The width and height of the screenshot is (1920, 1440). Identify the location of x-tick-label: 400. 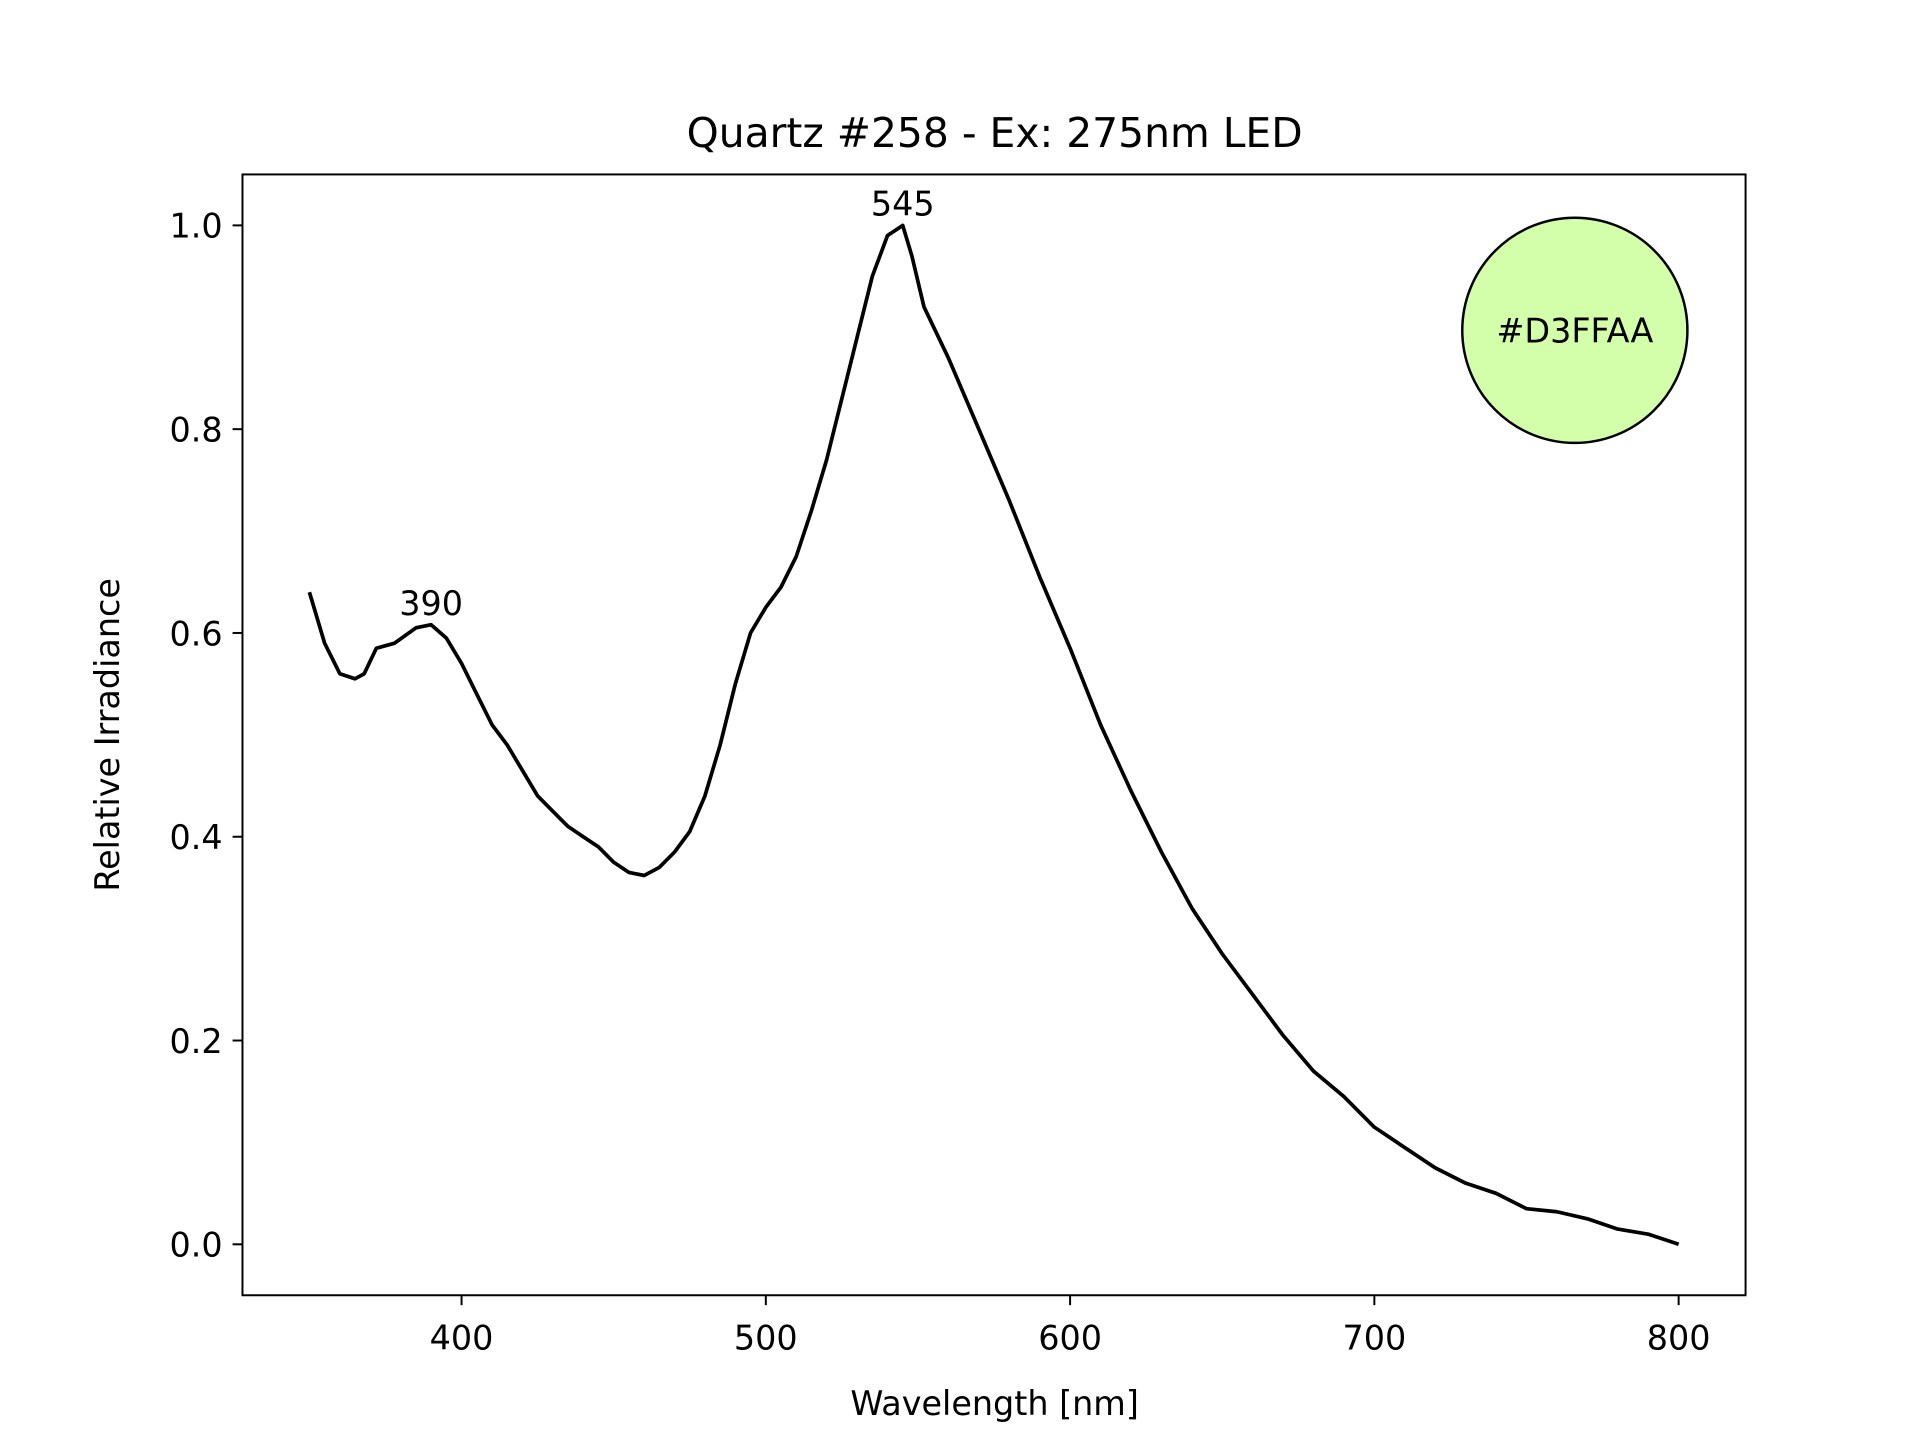
(462, 1338).